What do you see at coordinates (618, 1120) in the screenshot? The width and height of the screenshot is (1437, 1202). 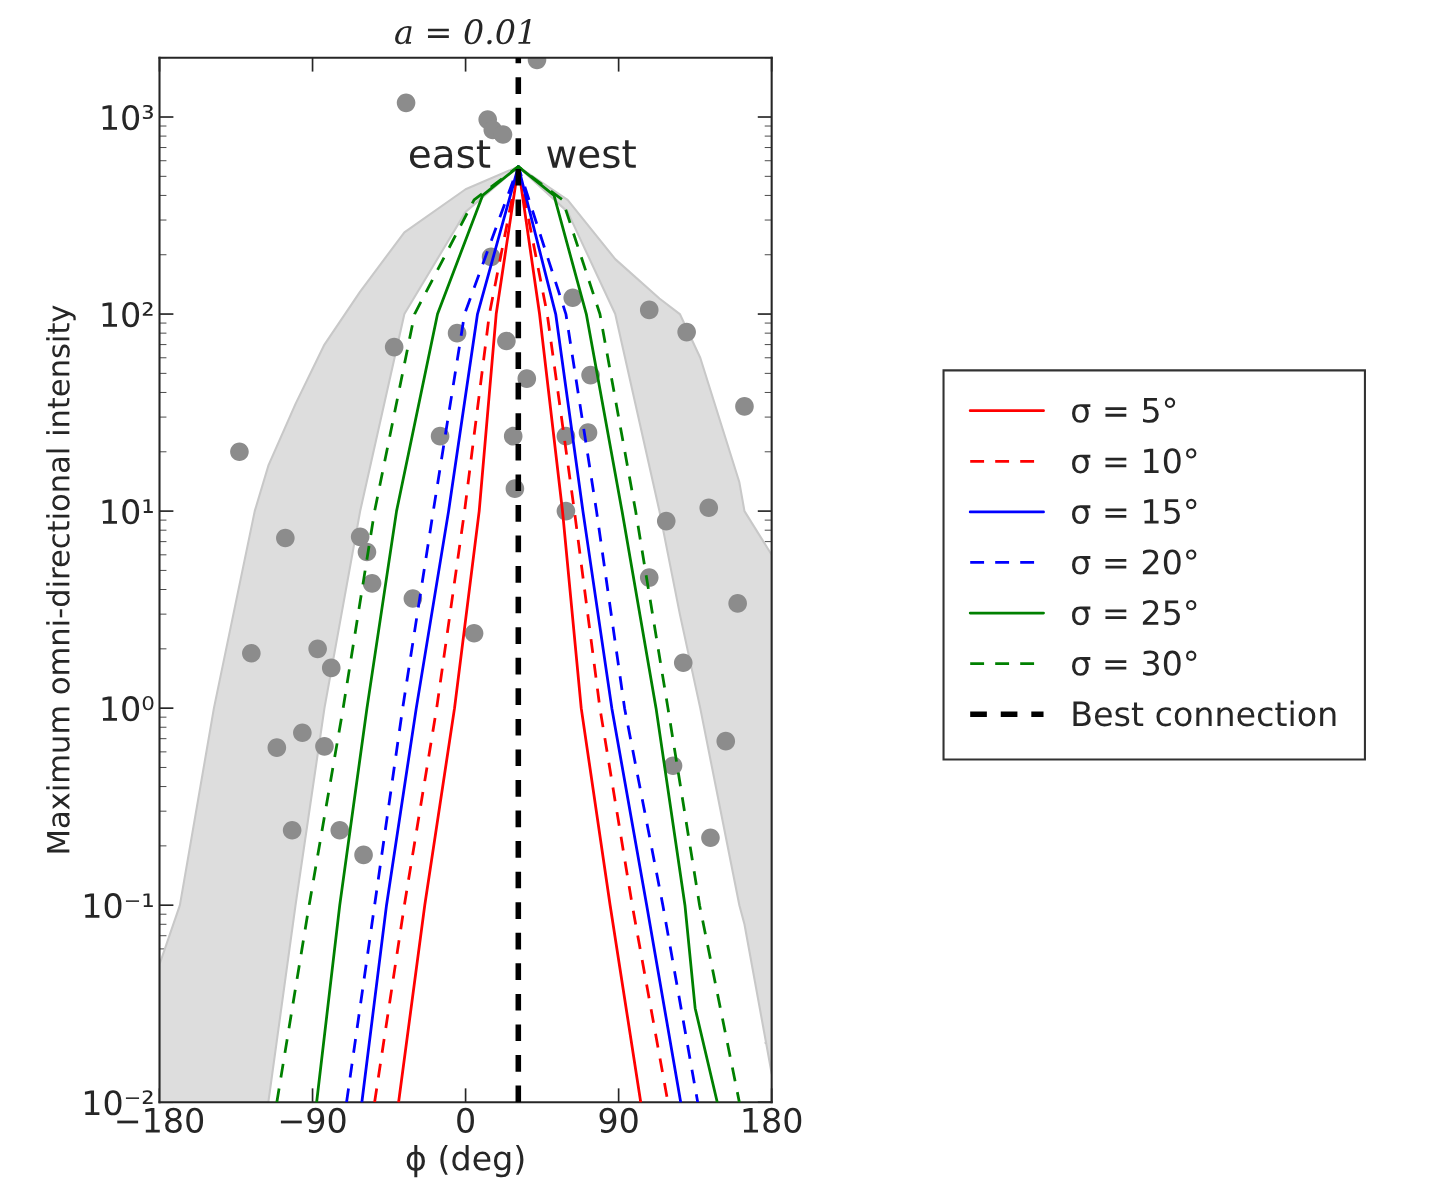 I see `x-tick-label: 90` at bounding box center [618, 1120].